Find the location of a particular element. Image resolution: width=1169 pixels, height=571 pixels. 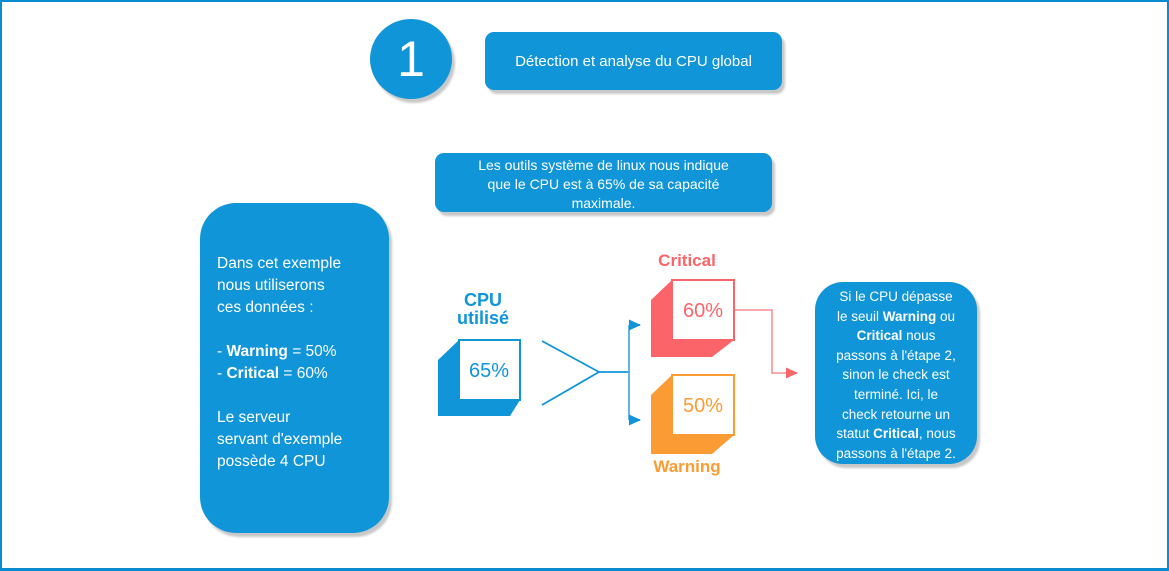

critical-shape: 60% is located at coordinates (693, 318).